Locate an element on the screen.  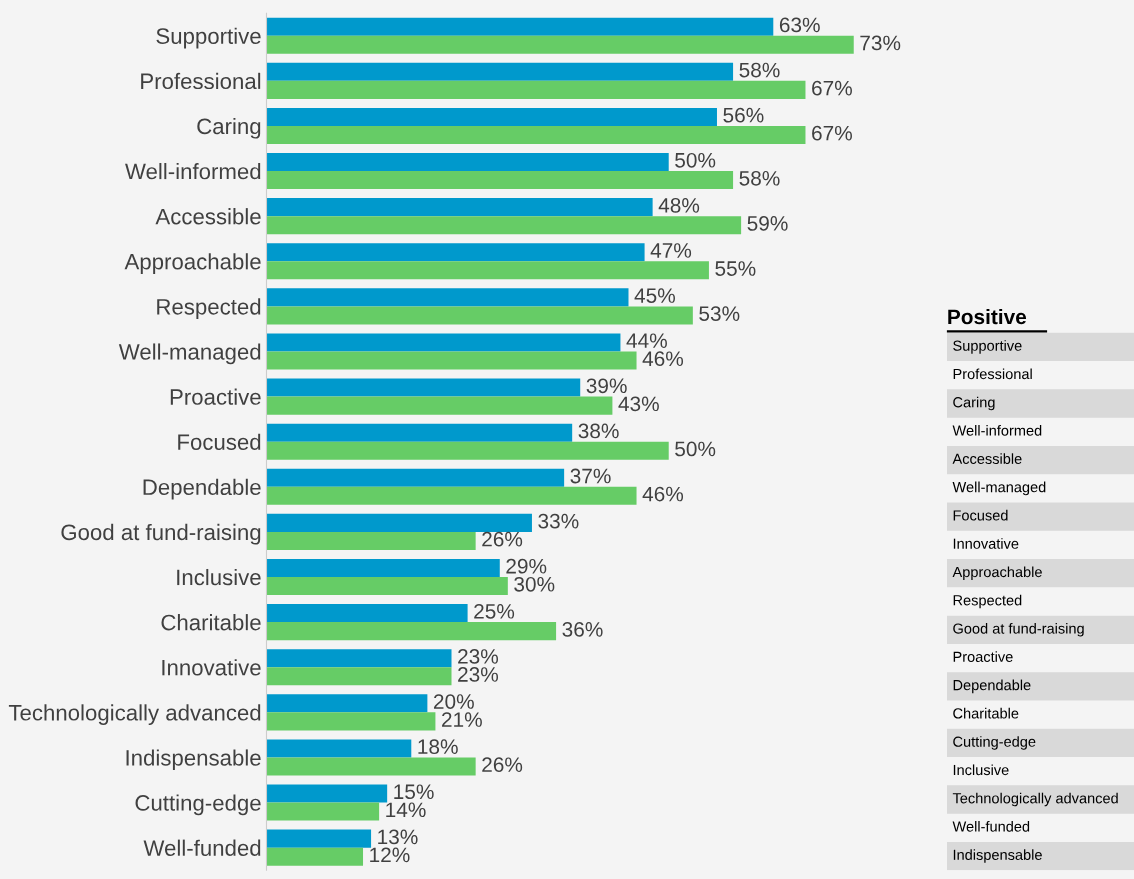
data-label: 30% is located at coordinates (534, 584).